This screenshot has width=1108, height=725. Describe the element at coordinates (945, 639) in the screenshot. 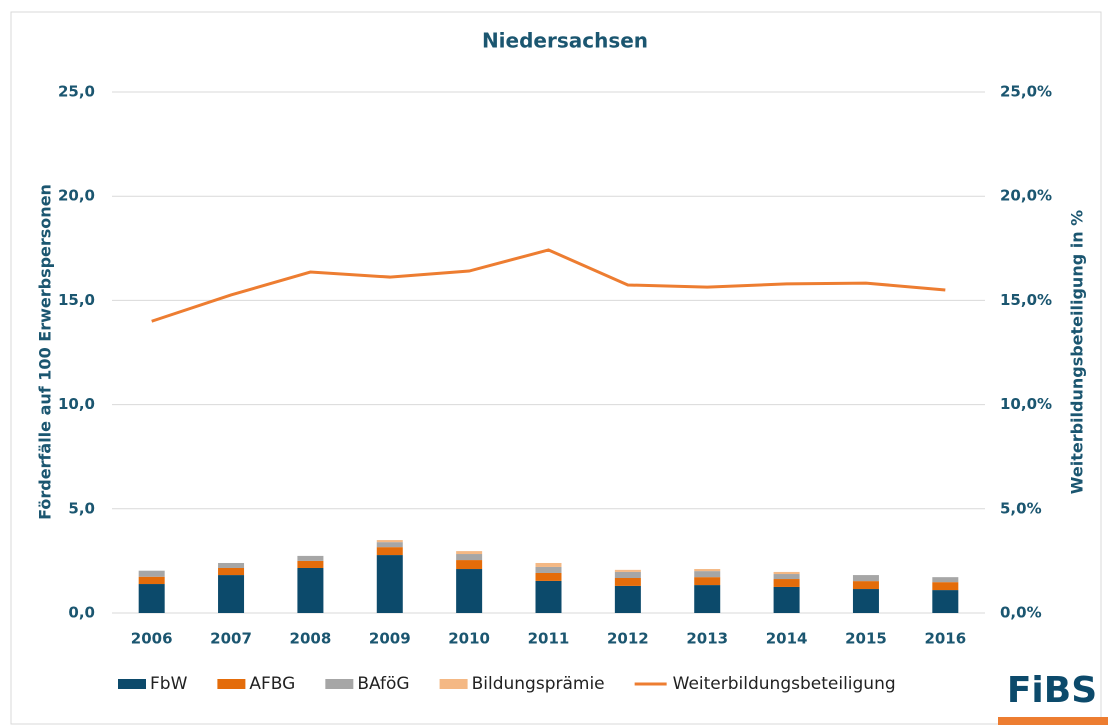

I see `x-tick-label: 2016` at that location.